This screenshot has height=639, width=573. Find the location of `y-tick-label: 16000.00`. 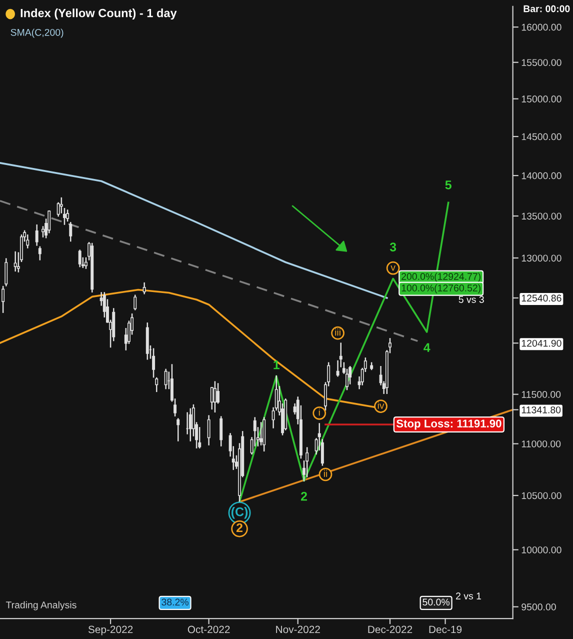

y-tick-label: 16000.00 is located at coordinates (542, 27).